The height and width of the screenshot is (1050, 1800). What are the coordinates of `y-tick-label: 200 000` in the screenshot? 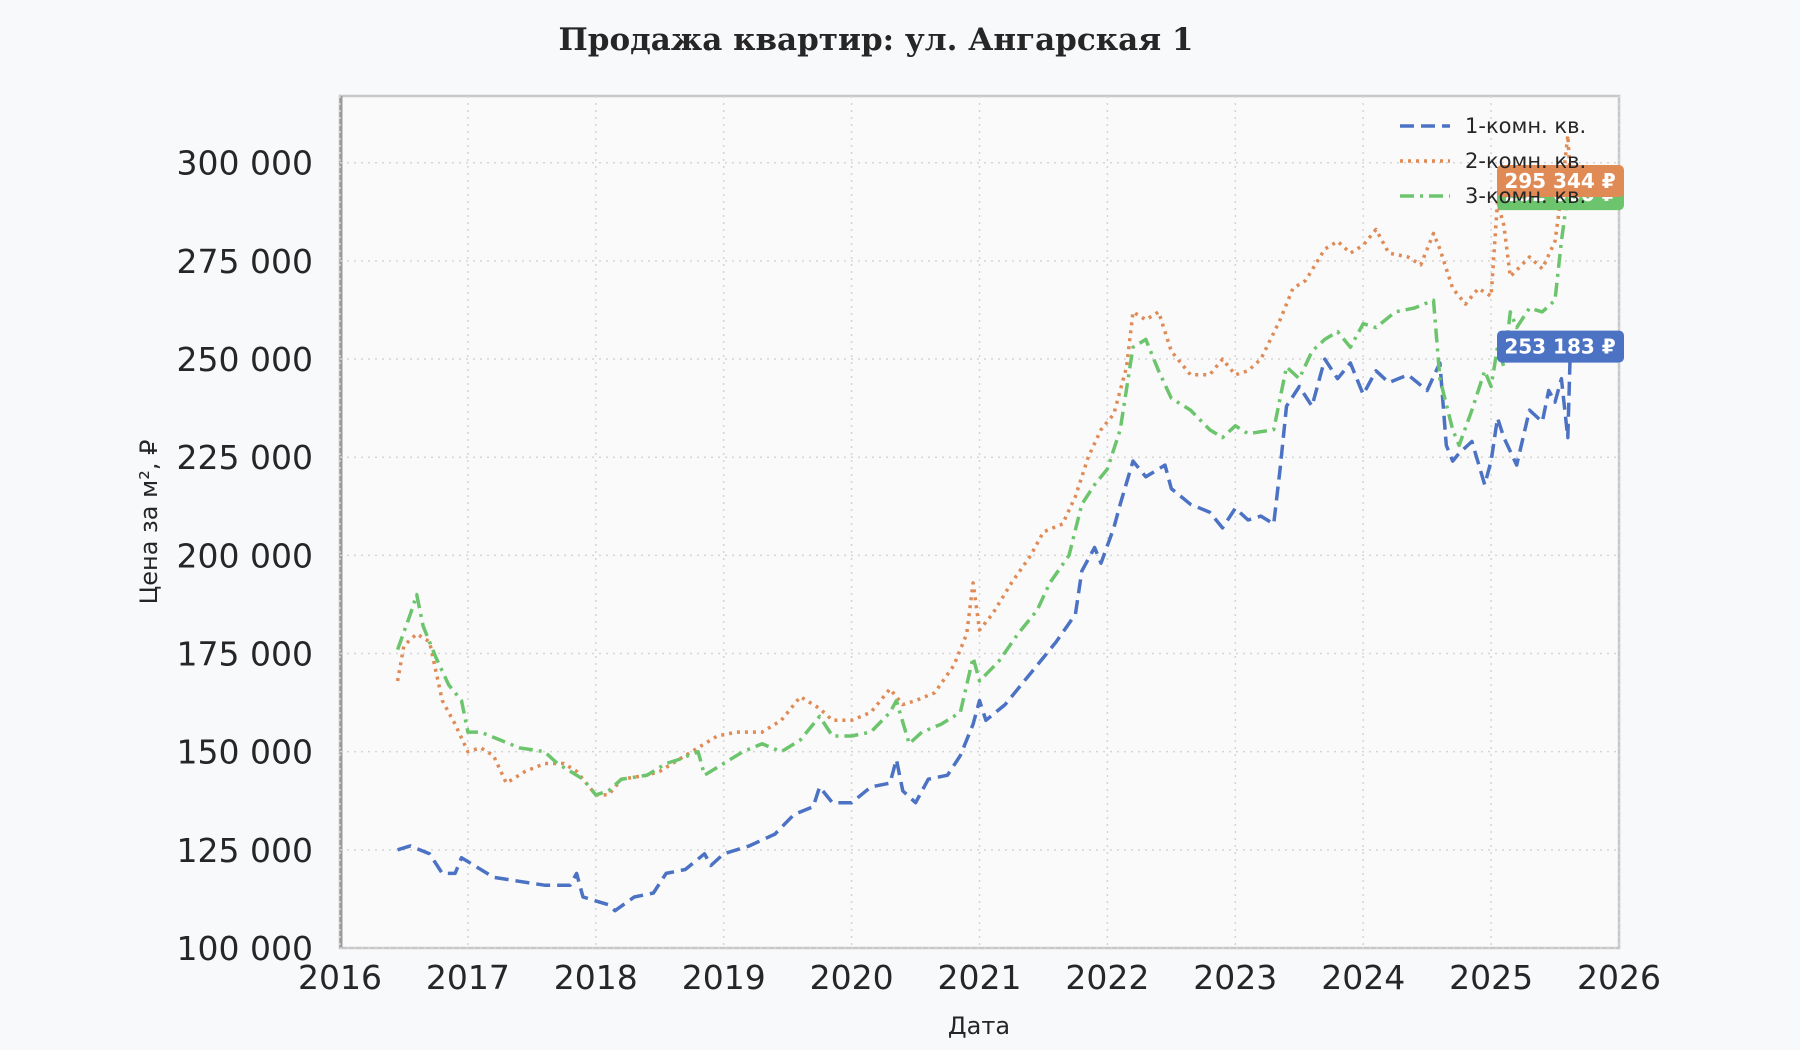 It's located at (245, 555).